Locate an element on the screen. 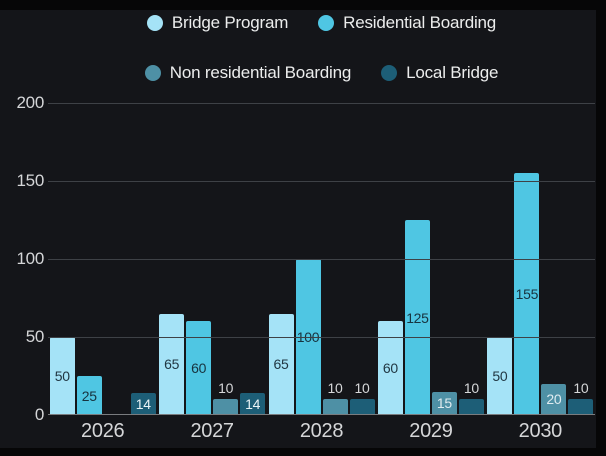 This screenshot has width=606, height=456. bar-local-bridge-2027: 14 is located at coordinates (253, 404).